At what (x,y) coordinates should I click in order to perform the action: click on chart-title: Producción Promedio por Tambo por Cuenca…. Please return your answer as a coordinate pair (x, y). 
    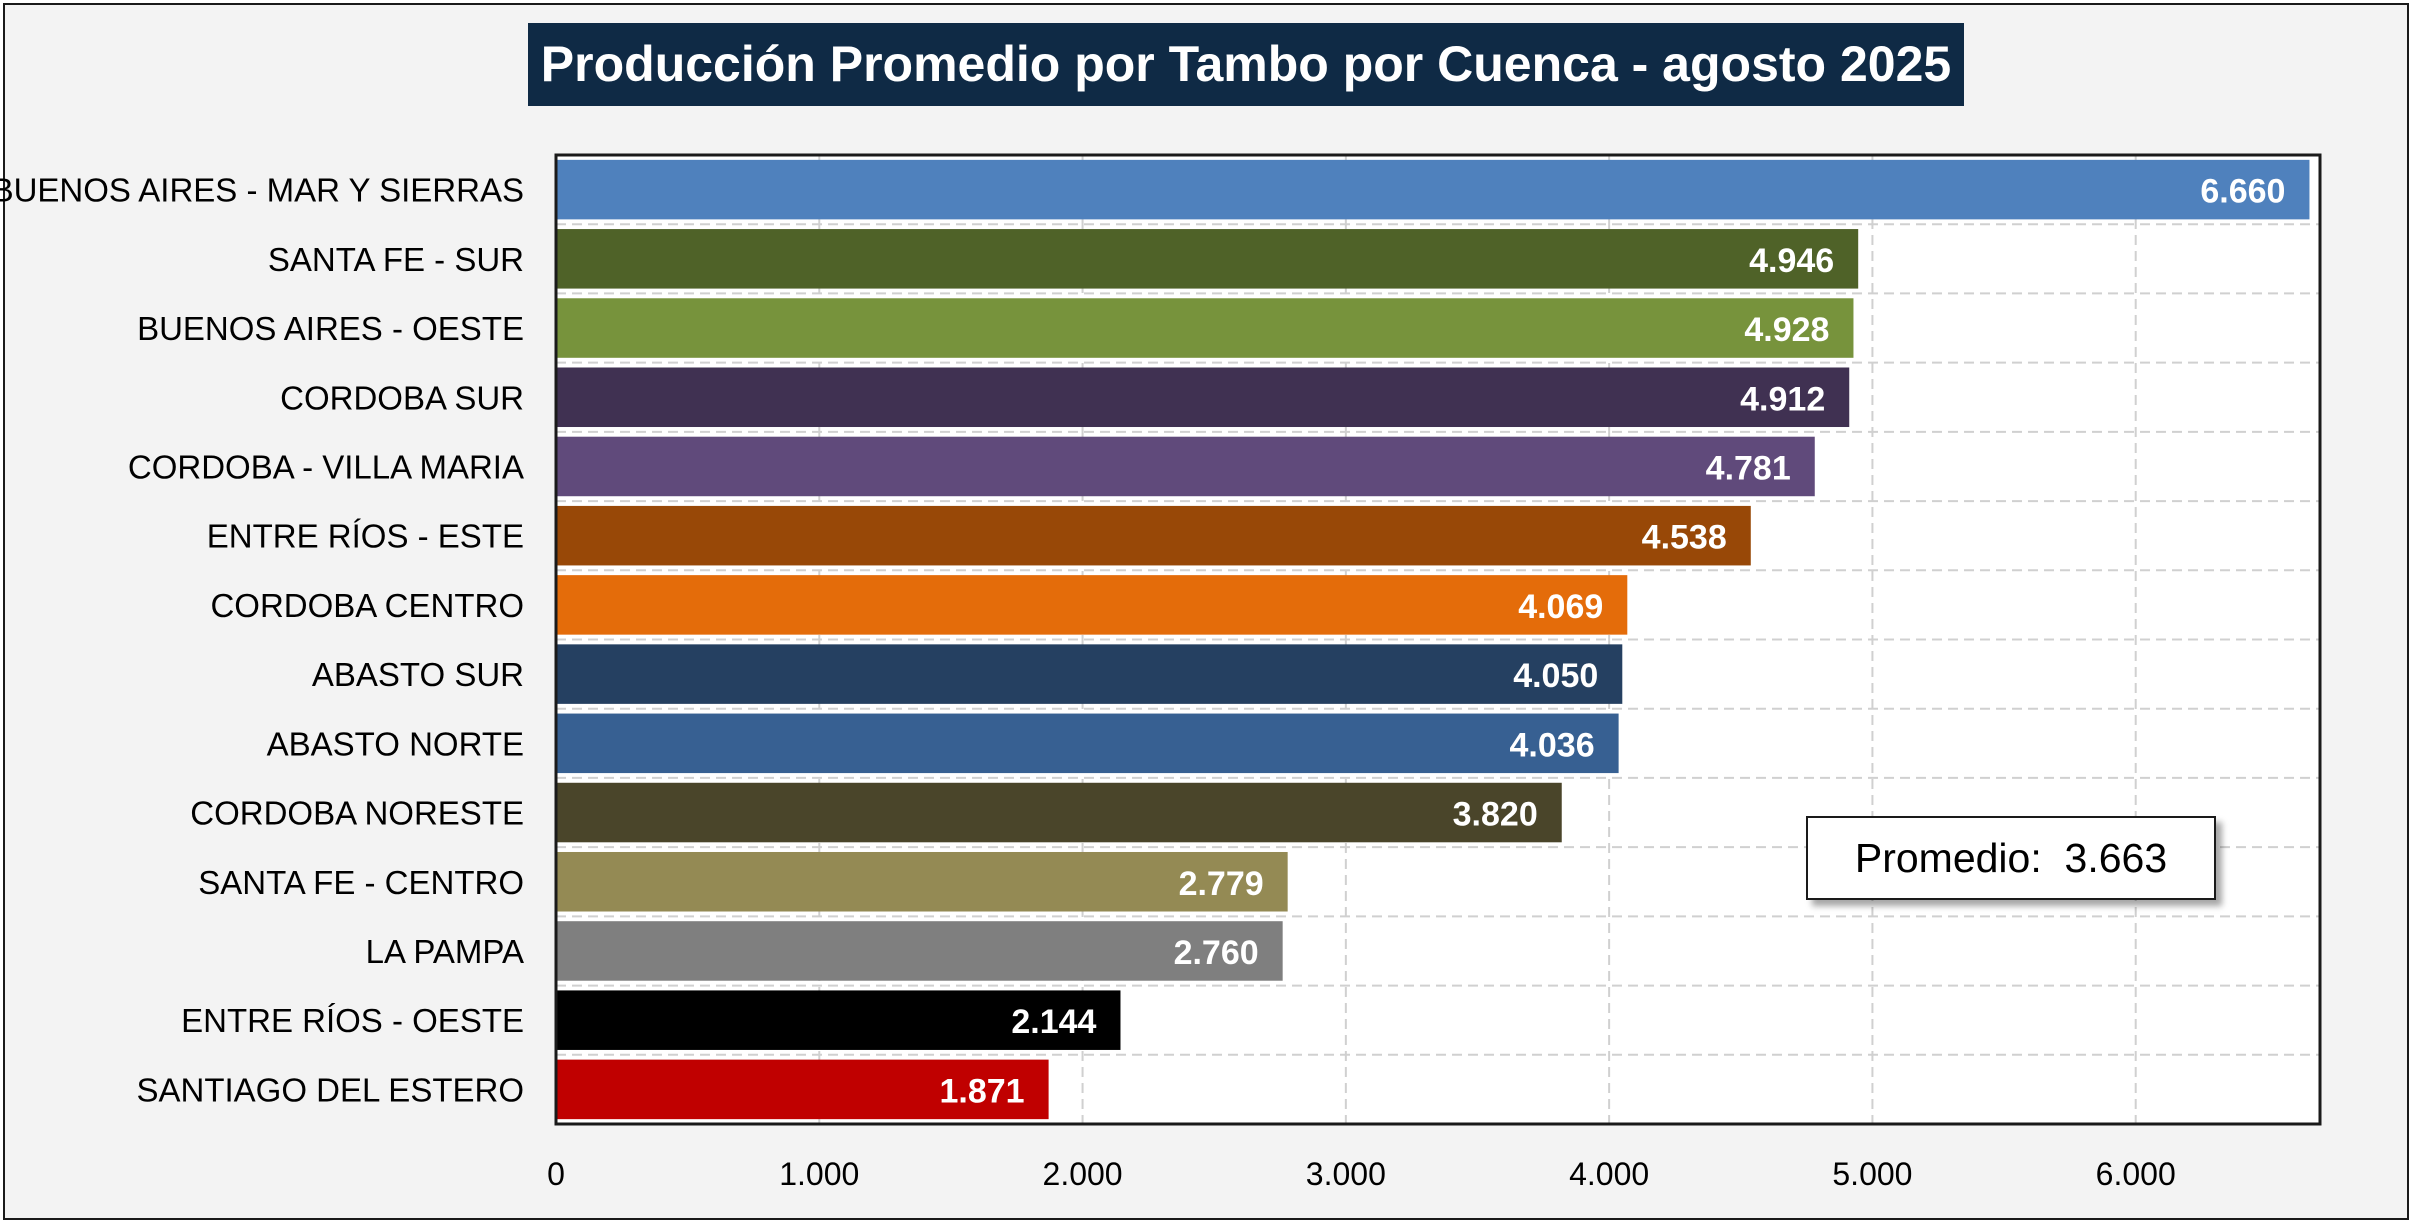
    Looking at the image, I should click on (1246, 64).